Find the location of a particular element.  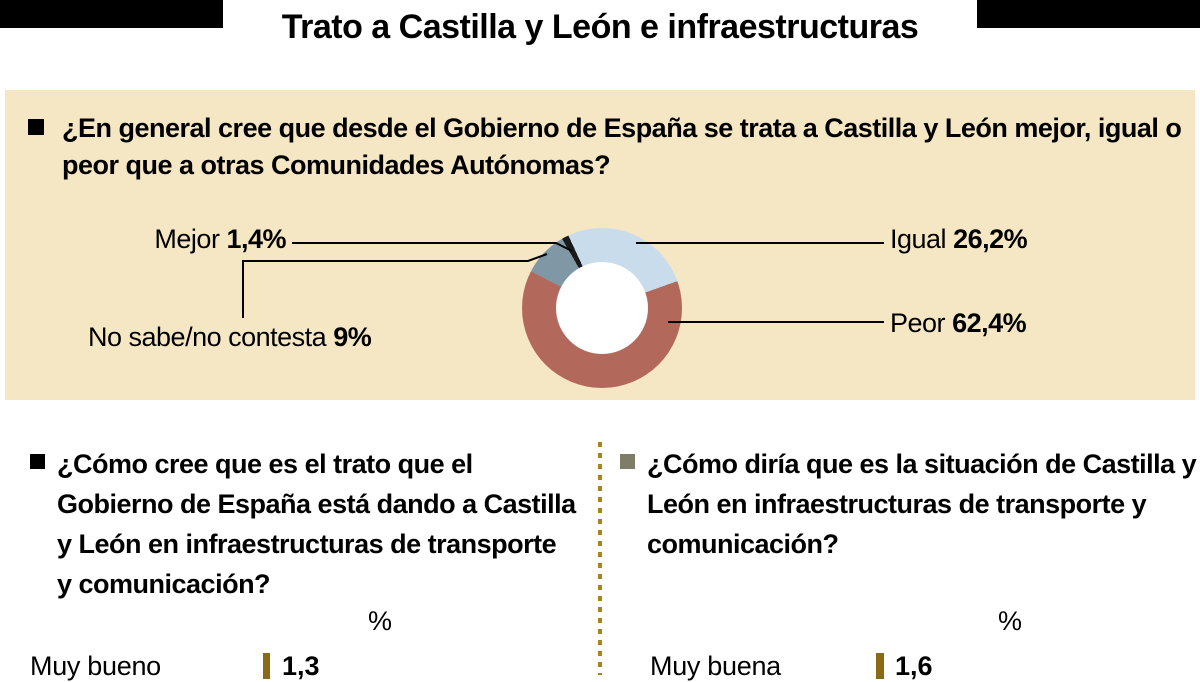

top-right-black-bar is located at coordinates (1088, 14).